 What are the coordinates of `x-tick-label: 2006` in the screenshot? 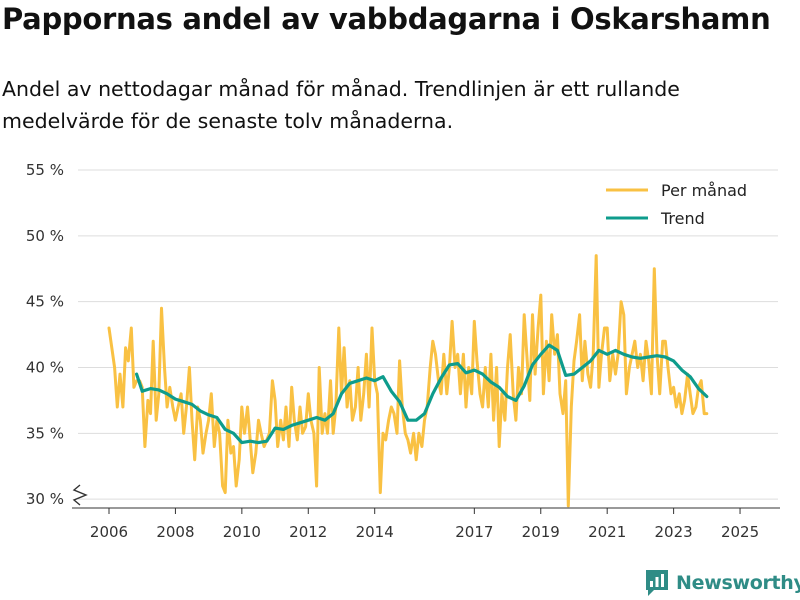 It's located at (109, 532).